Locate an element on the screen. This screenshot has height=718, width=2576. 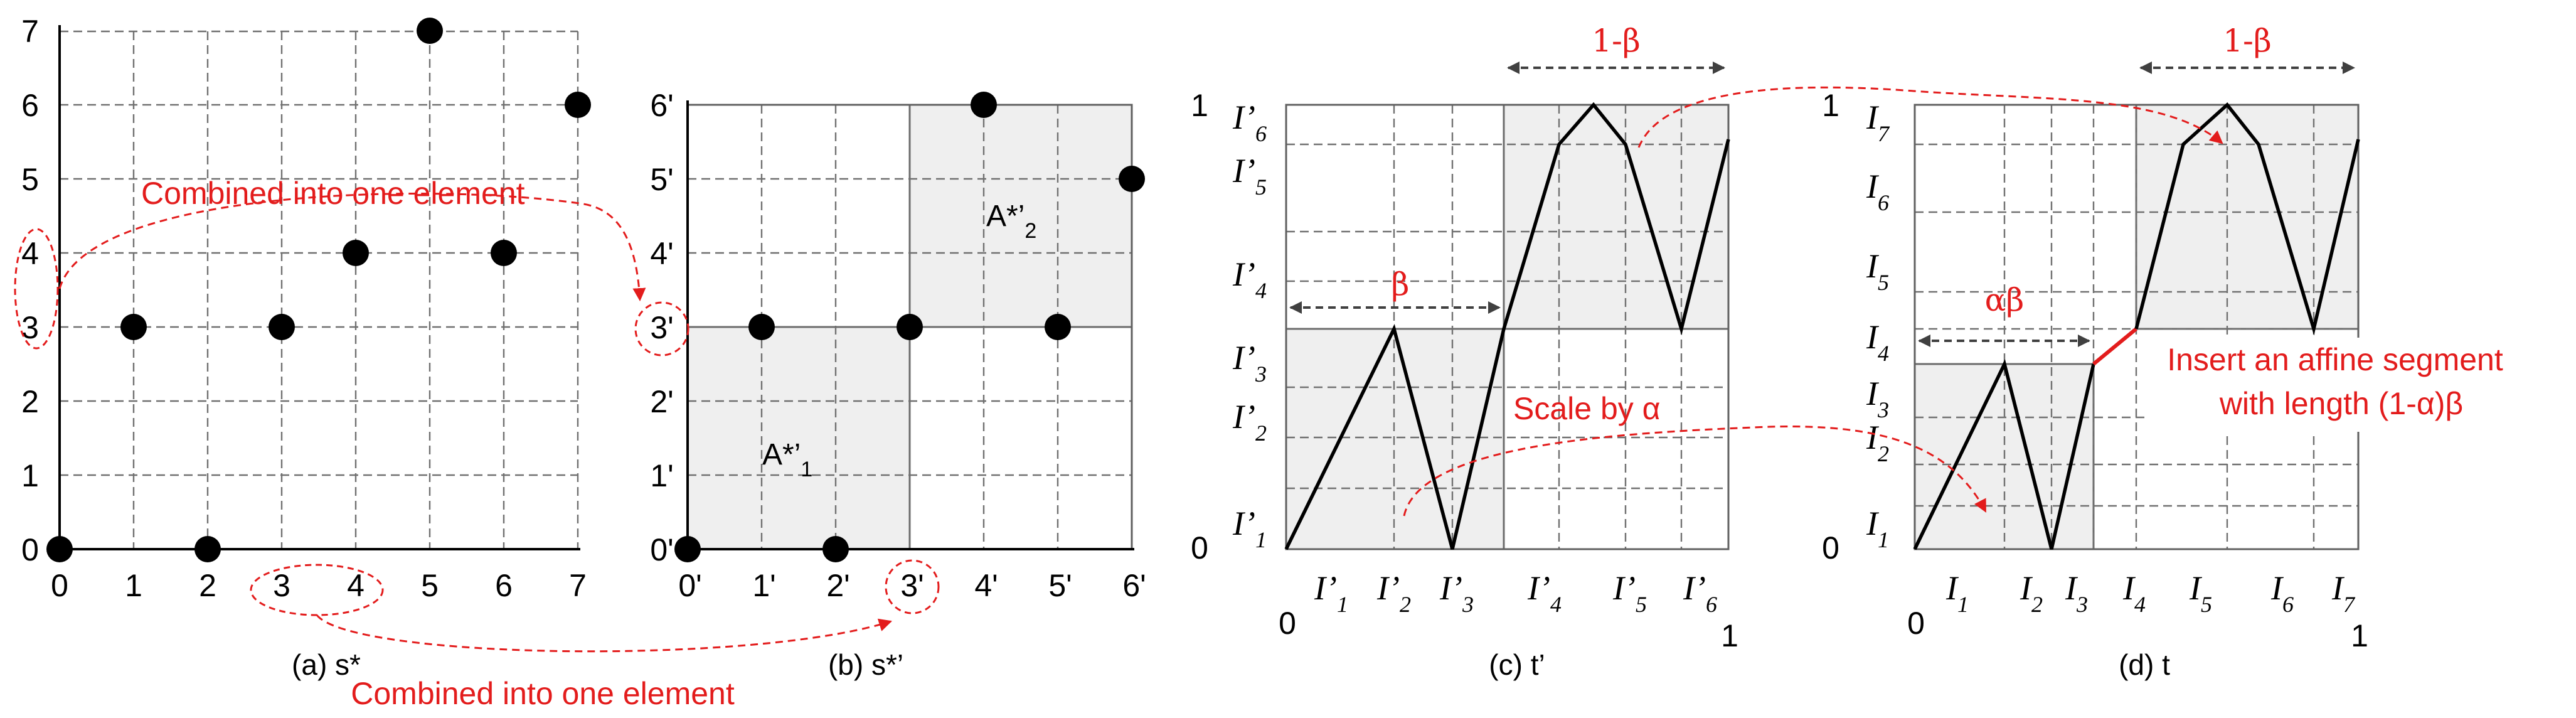
panel-c-grid is located at coordinates (1507, 327).